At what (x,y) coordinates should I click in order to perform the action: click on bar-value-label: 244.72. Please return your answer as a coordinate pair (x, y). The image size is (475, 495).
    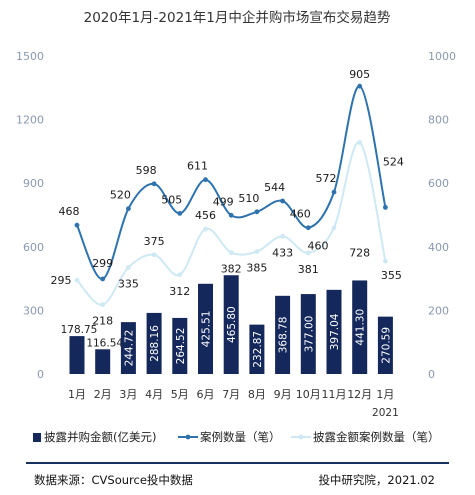
    Looking at the image, I should click on (129, 348).